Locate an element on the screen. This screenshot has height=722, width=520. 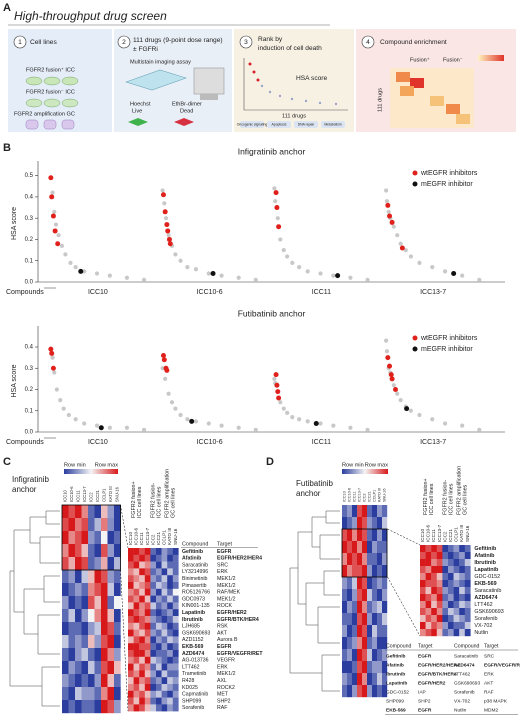
compound-target: EGFR/BTK/HER4 is located at coordinates (238, 620).